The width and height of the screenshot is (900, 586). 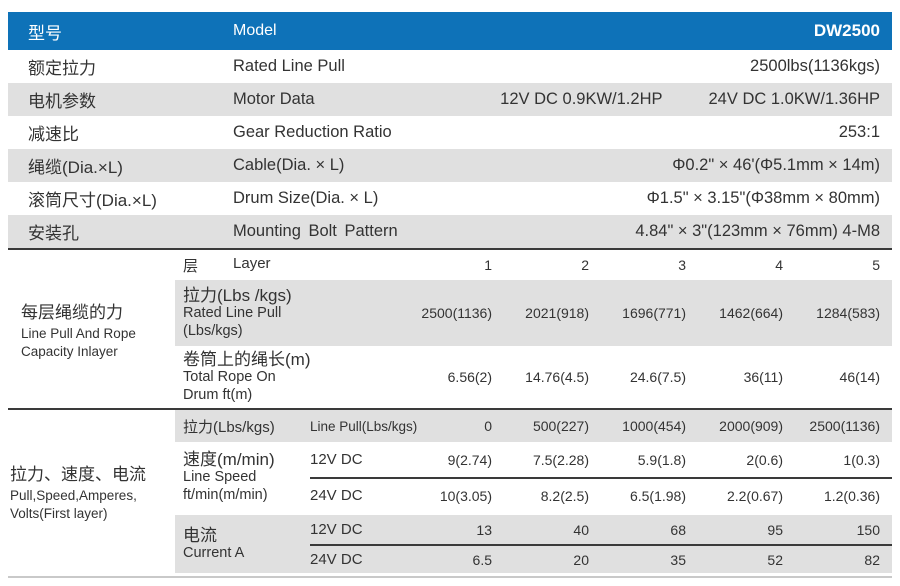 What do you see at coordinates (488, 265) in the screenshot?
I see `layer-col-1: 1` at bounding box center [488, 265].